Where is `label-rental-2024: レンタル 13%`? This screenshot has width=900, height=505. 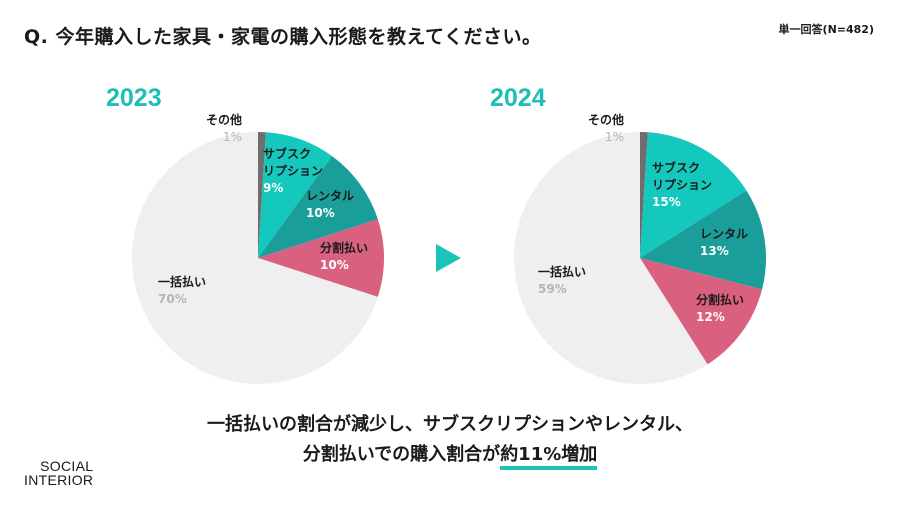 label-rental-2024: レンタル 13% is located at coordinates (724, 242).